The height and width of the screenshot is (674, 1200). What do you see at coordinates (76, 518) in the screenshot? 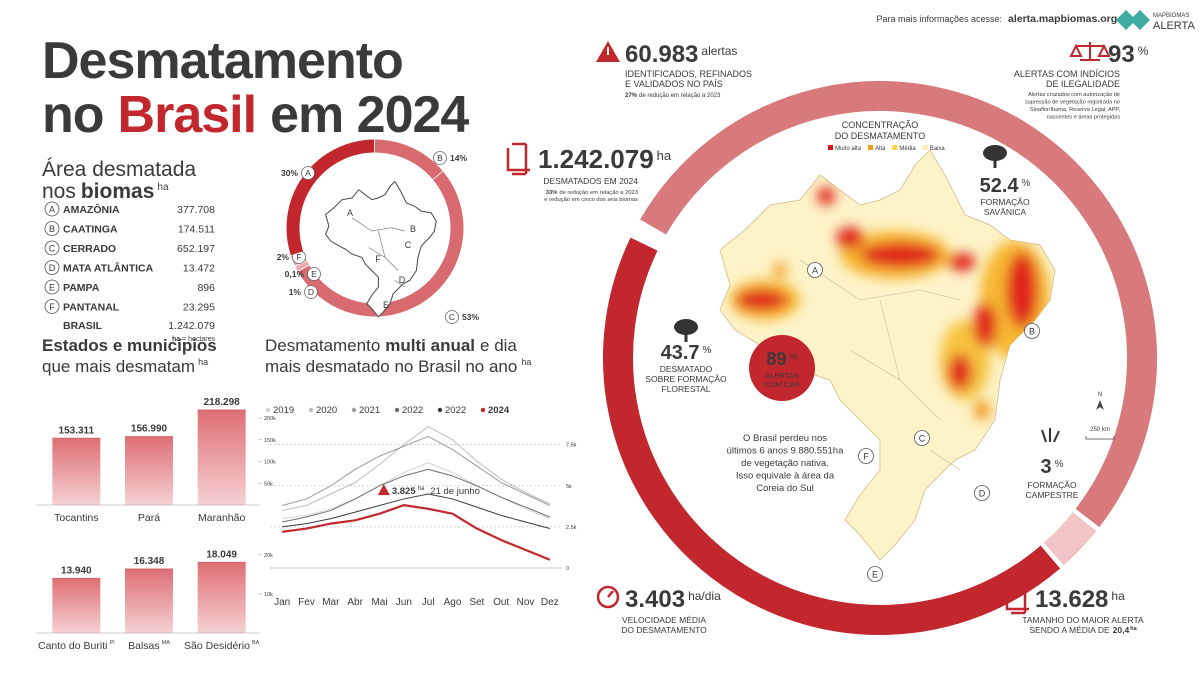
I see `x-tick-label: Tocantins` at bounding box center [76, 518].